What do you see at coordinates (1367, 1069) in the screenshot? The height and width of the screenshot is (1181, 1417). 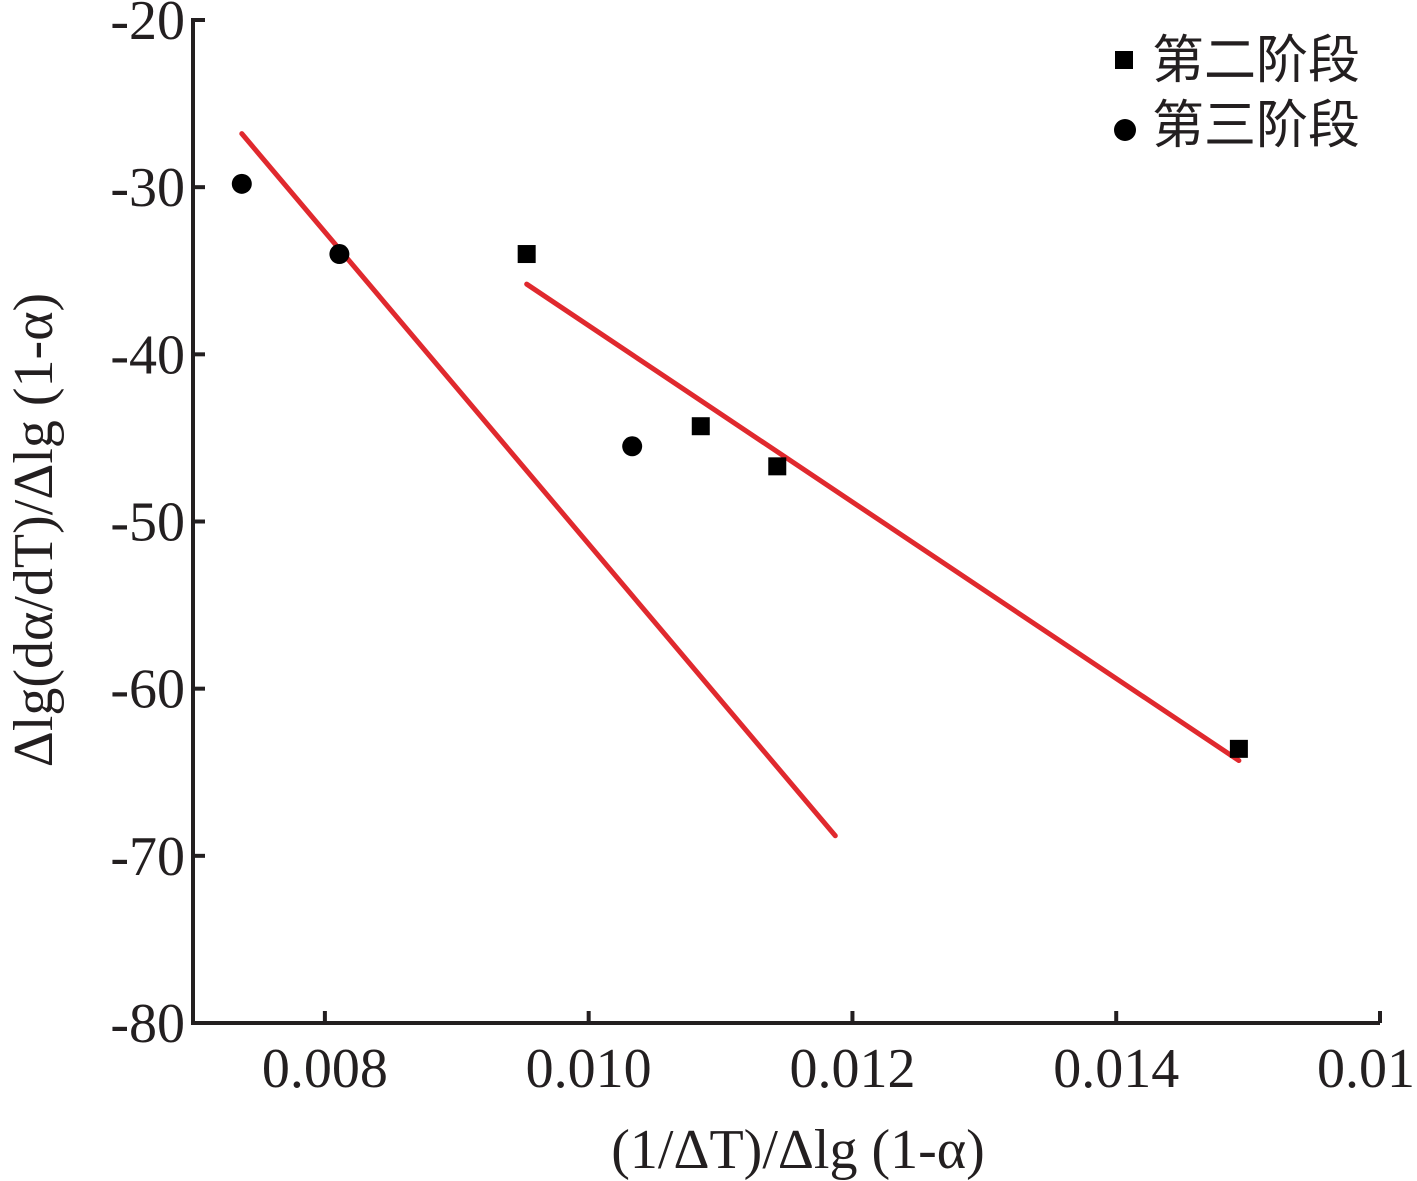 I see `x-tick-label: 0.016` at bounding box center [1367, 1069].